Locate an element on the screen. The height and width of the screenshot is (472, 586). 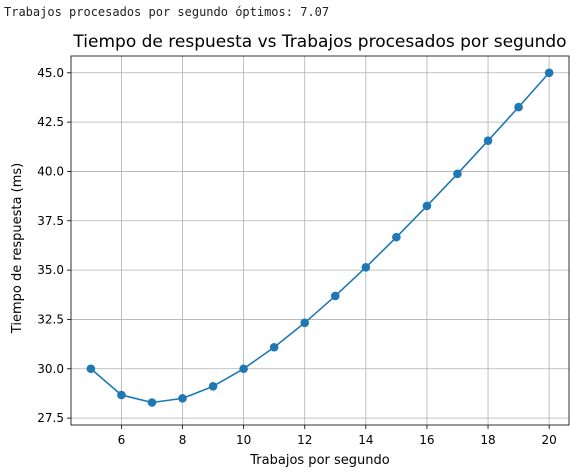
y-tick-label: 32.5 is located at coordinates (50, 319).